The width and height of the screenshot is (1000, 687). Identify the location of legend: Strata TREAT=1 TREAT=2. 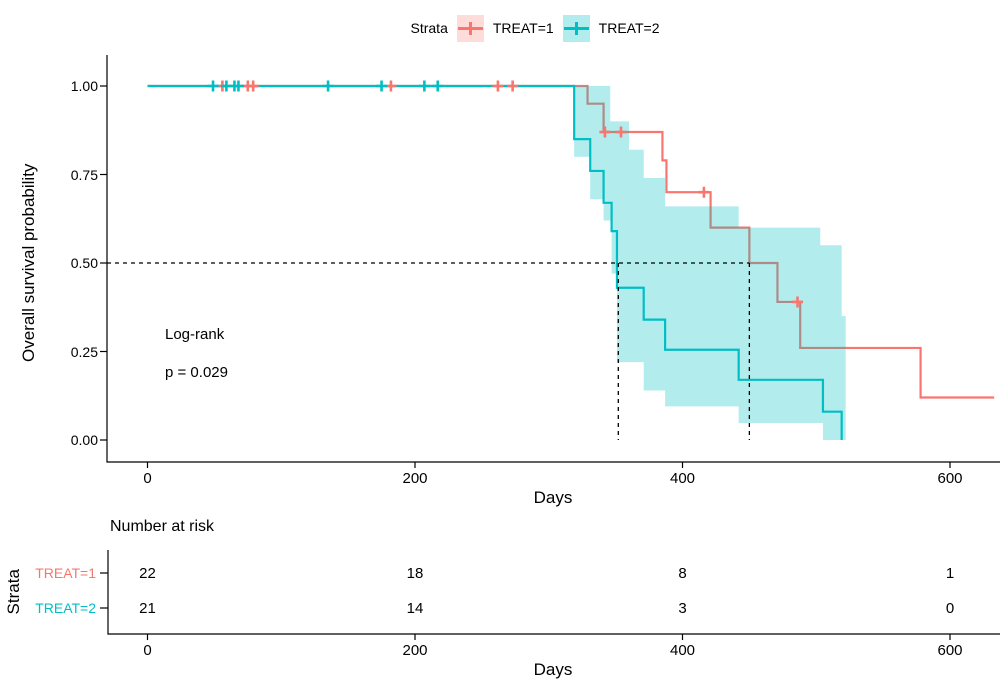
(500, 28).